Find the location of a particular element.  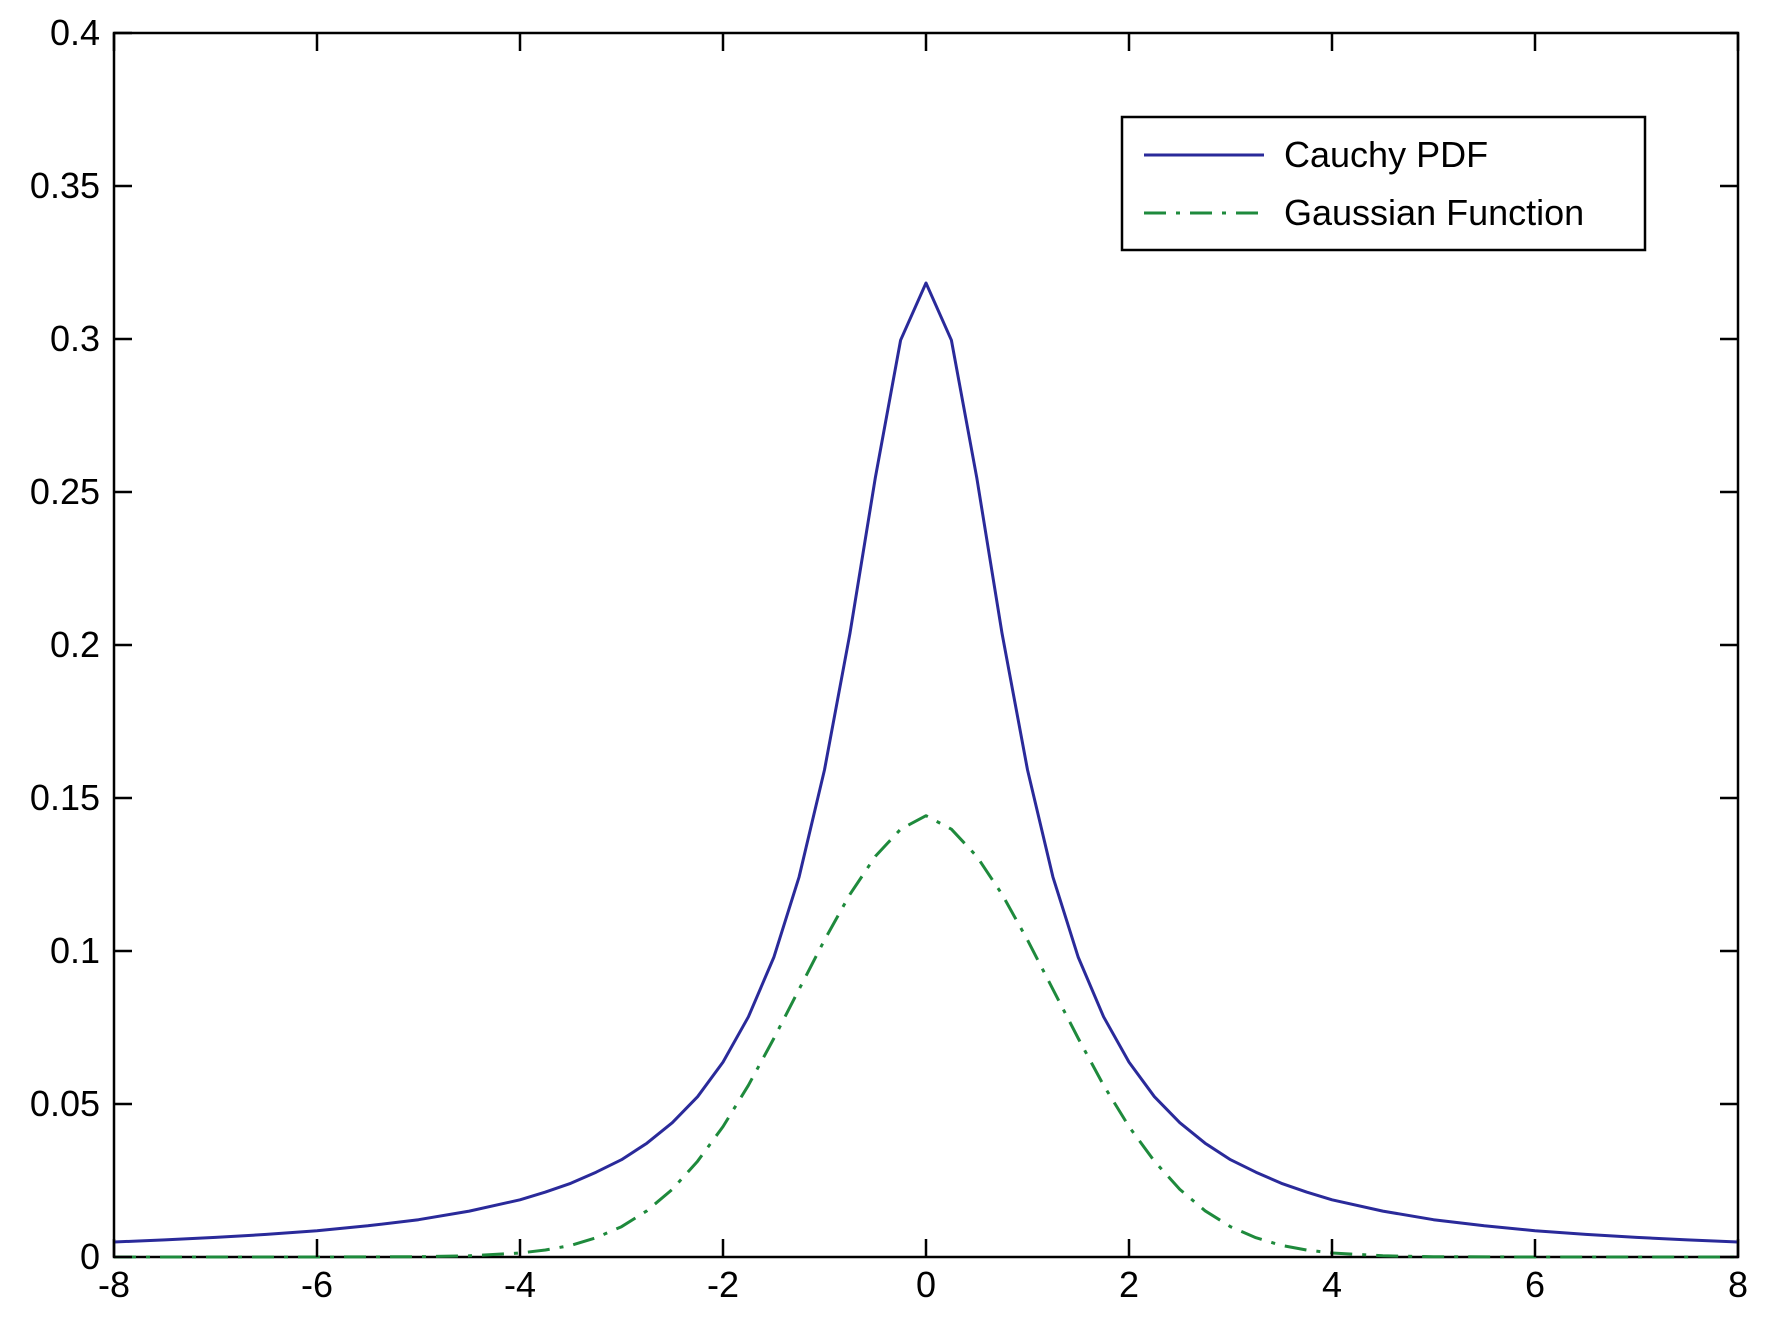

y-tick-label: 0.25 is located at coordinates (65, 491).